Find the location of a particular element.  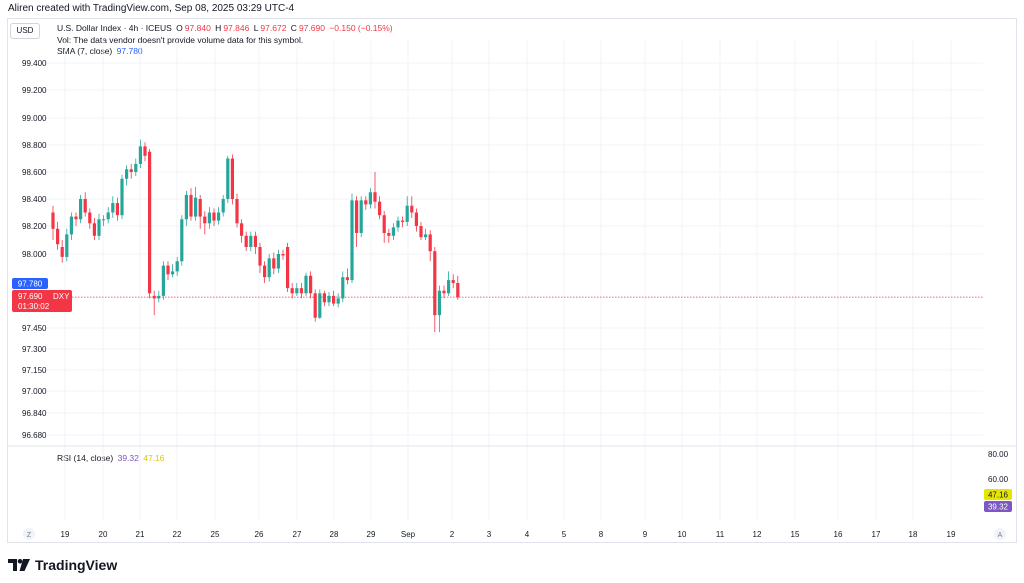

time-tick-label: 2 is located at coordinates (452, 534).